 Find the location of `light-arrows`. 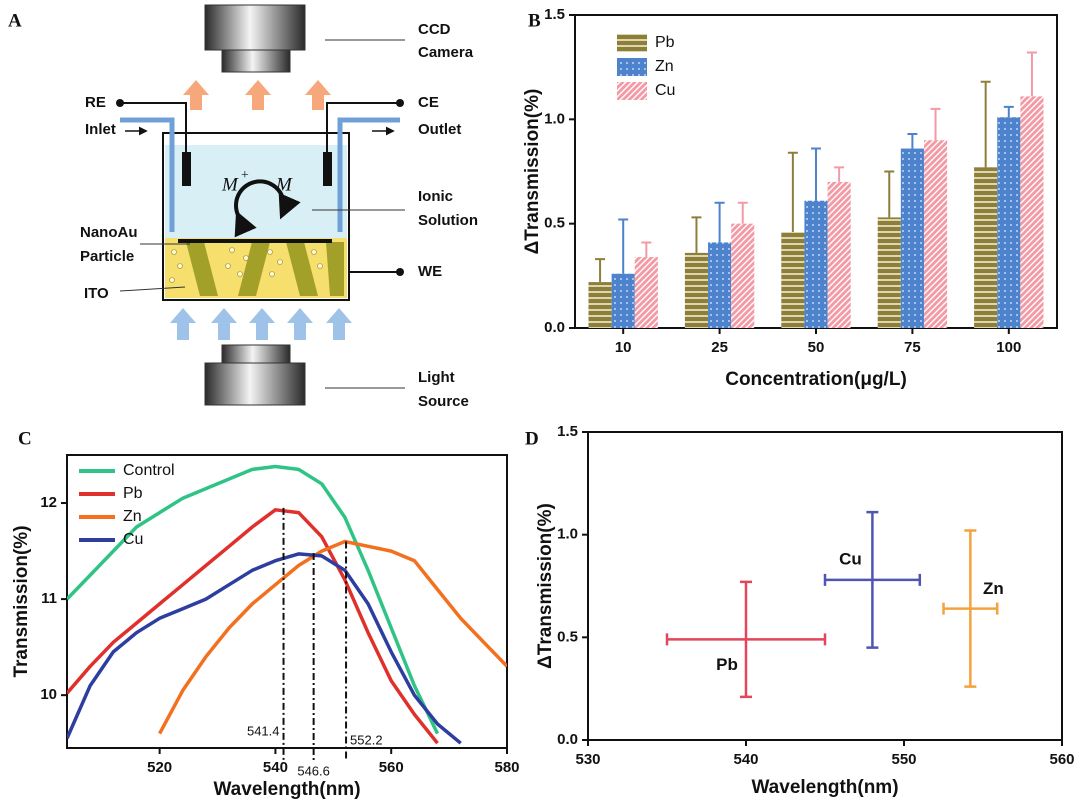

light-arrows is located at coordinates (261, 324).